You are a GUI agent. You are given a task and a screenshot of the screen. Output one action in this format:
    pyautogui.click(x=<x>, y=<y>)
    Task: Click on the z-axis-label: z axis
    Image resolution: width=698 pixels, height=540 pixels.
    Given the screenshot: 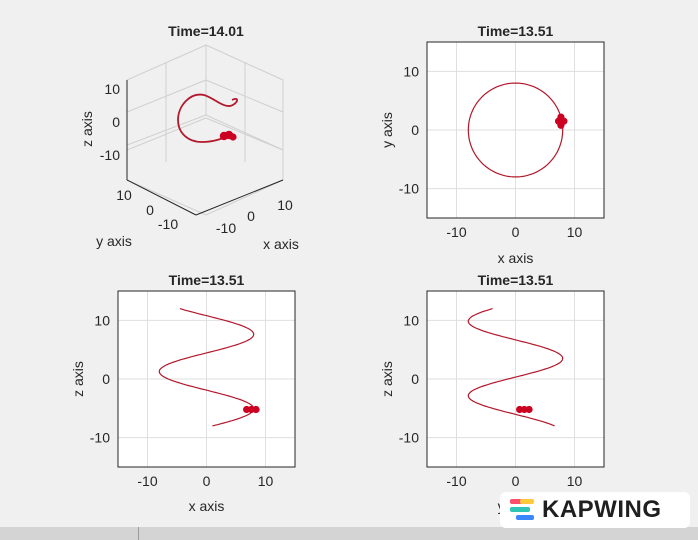 What is the action you would take?
    pyautogui.click(x=87, y=129)
    